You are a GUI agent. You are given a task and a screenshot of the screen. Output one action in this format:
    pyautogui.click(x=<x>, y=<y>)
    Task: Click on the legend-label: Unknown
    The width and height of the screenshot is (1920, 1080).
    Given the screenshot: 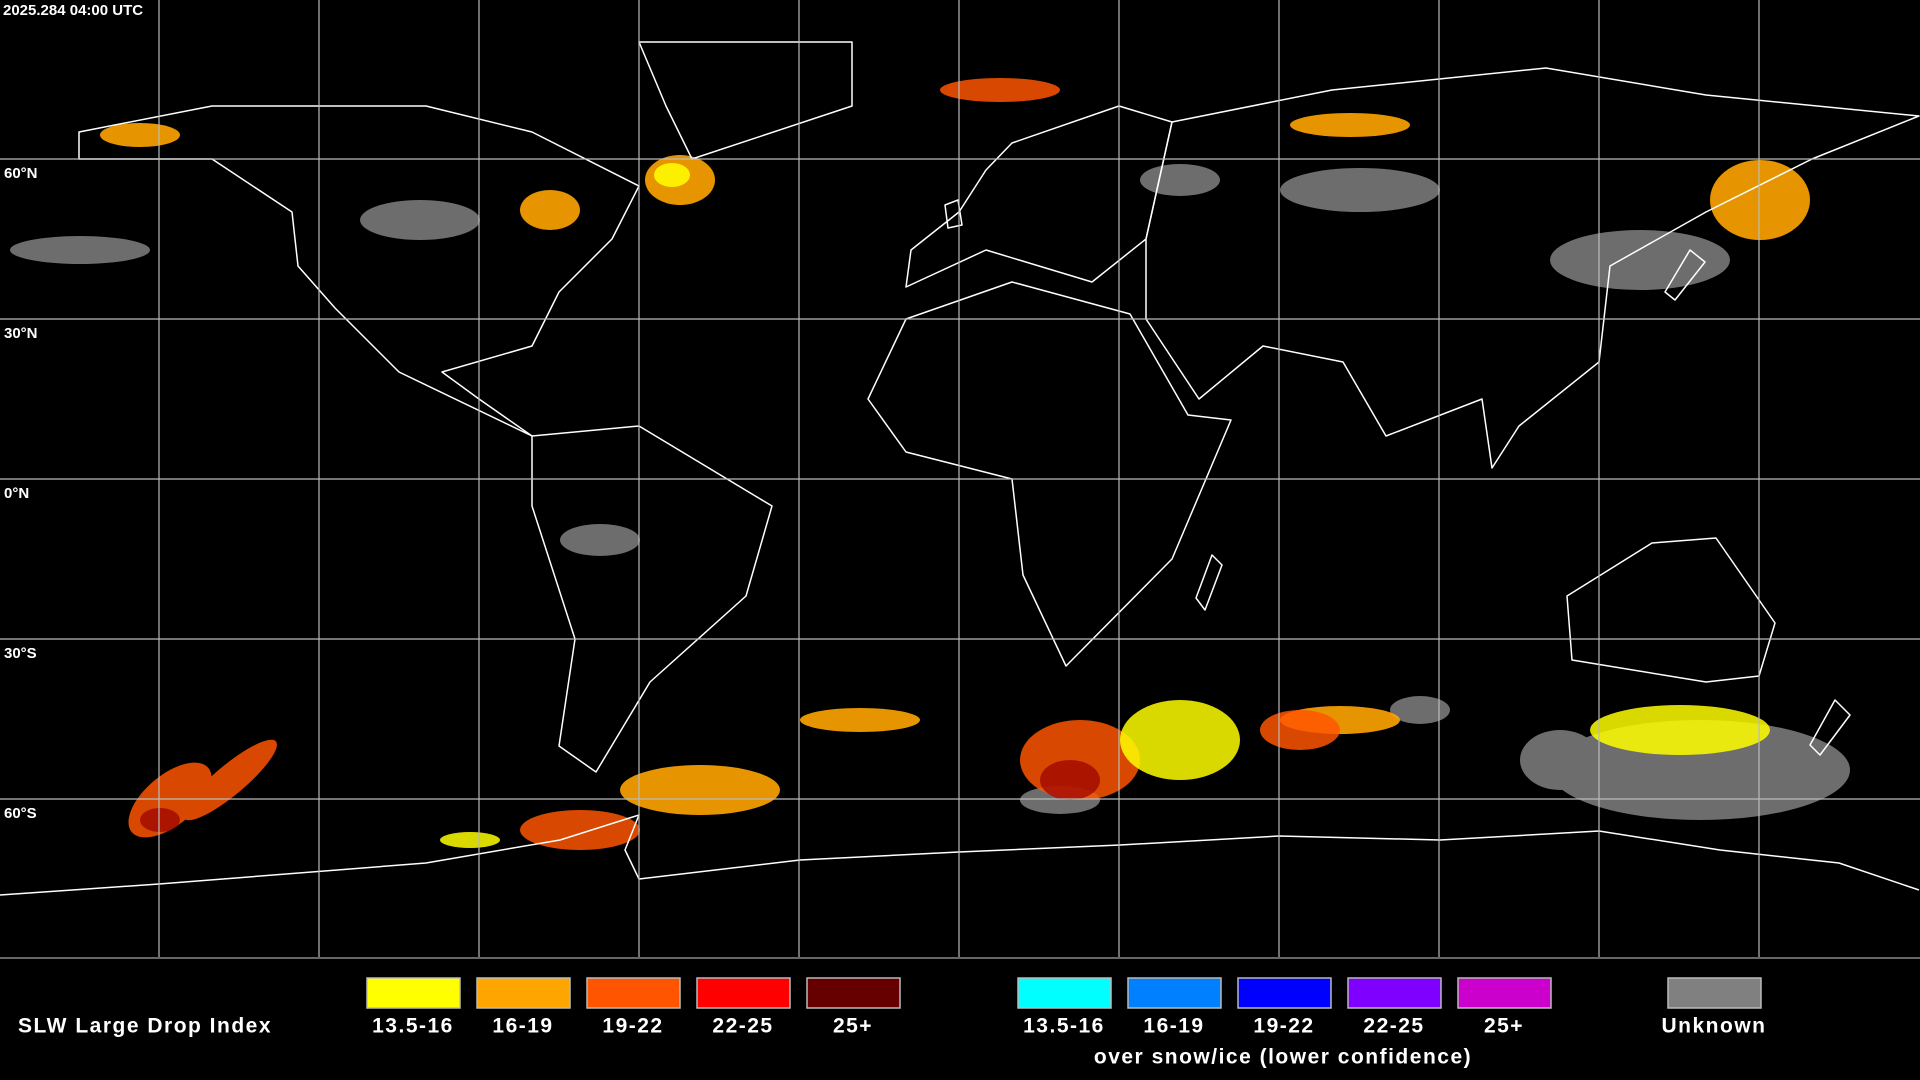 What is the action you would take?
    pyautogui.click(x=1714, y=1026)
    